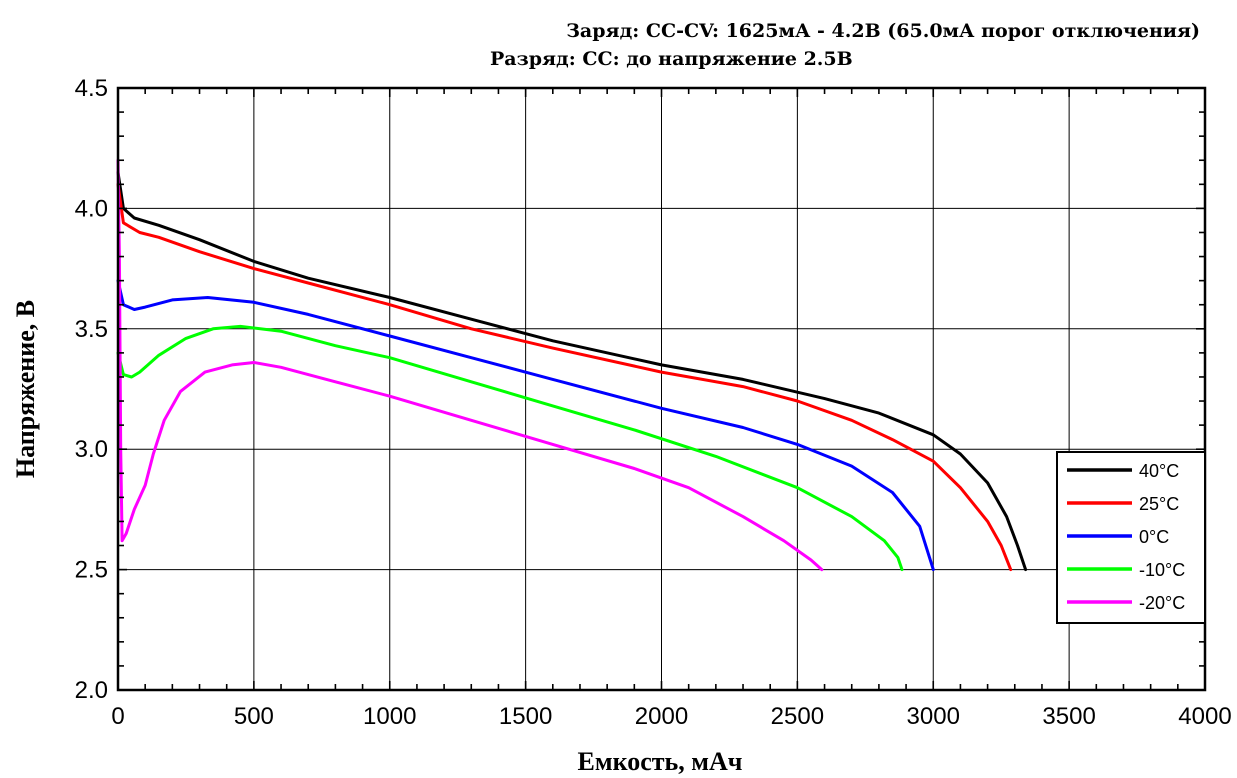  Describe the element at coordinates (91, 329) in the screenshot. I see `y-tick-label: 3.5` at that location.